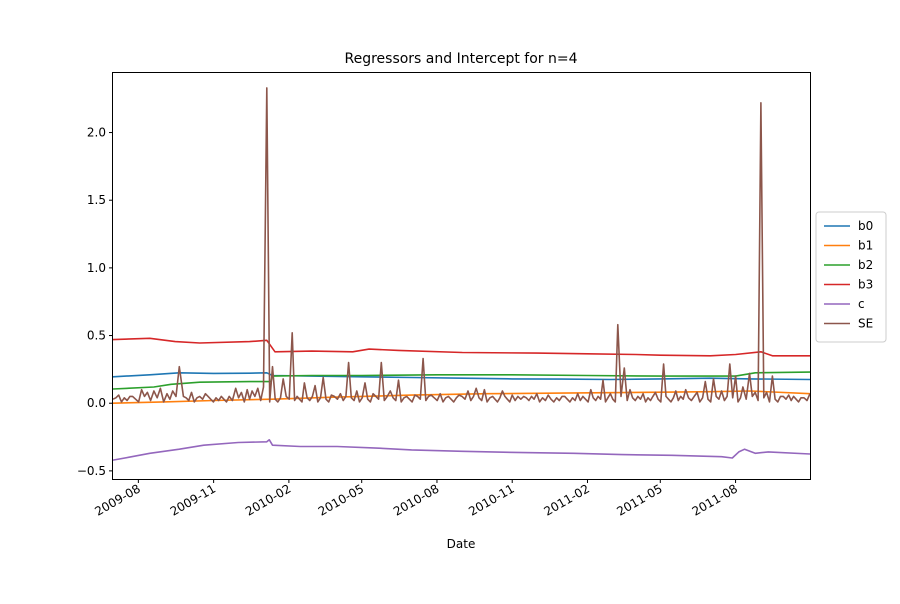  I want to click on series-line-b0, so click(461, 376).